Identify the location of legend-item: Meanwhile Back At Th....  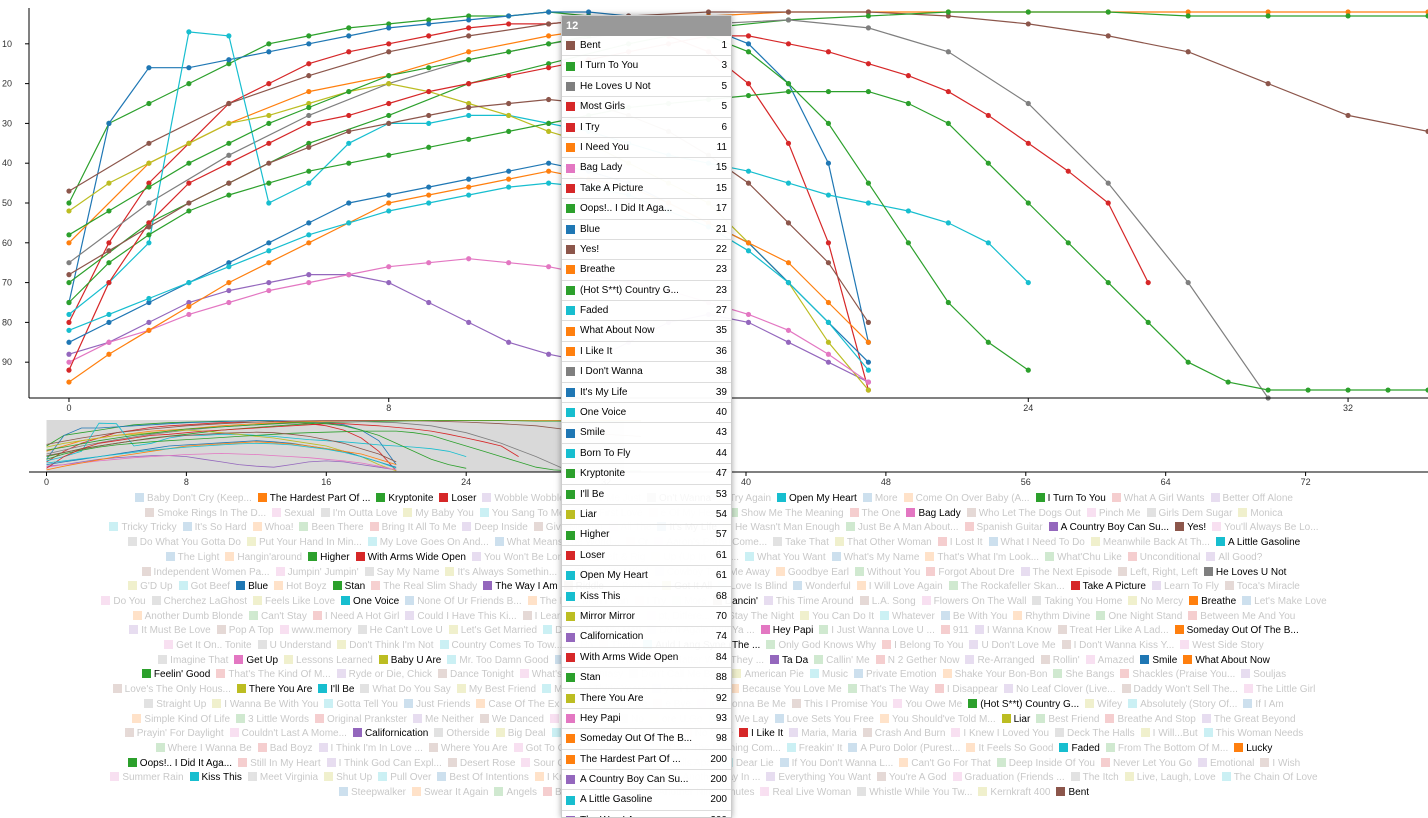
(1150, 543).